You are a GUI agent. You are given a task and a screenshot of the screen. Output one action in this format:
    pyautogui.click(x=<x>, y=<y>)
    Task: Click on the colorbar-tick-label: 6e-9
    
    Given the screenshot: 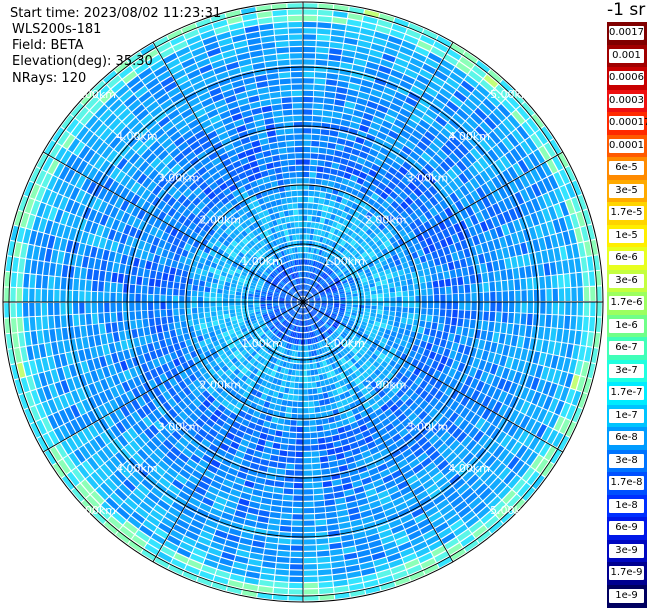 What is the action you would take?
    pyautogui.click(x=626, y=528)
    